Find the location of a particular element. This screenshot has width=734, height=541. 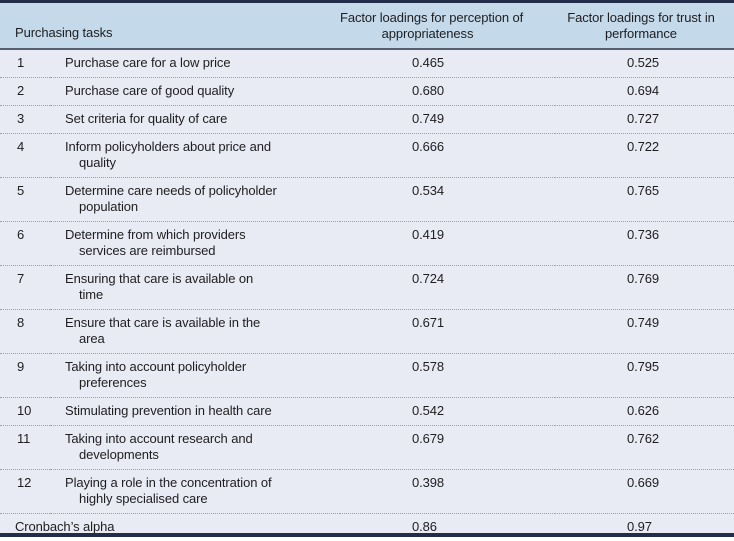

task-label: Purchase care for a low price is located at coordinates (148, 62).